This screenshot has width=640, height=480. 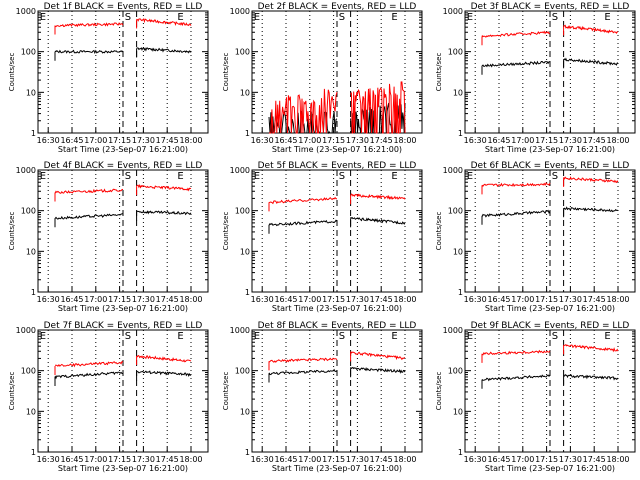 I want to click on plot-title: Det 1f BLACK = Events, RED = LLD, so click(x=123, y=7).